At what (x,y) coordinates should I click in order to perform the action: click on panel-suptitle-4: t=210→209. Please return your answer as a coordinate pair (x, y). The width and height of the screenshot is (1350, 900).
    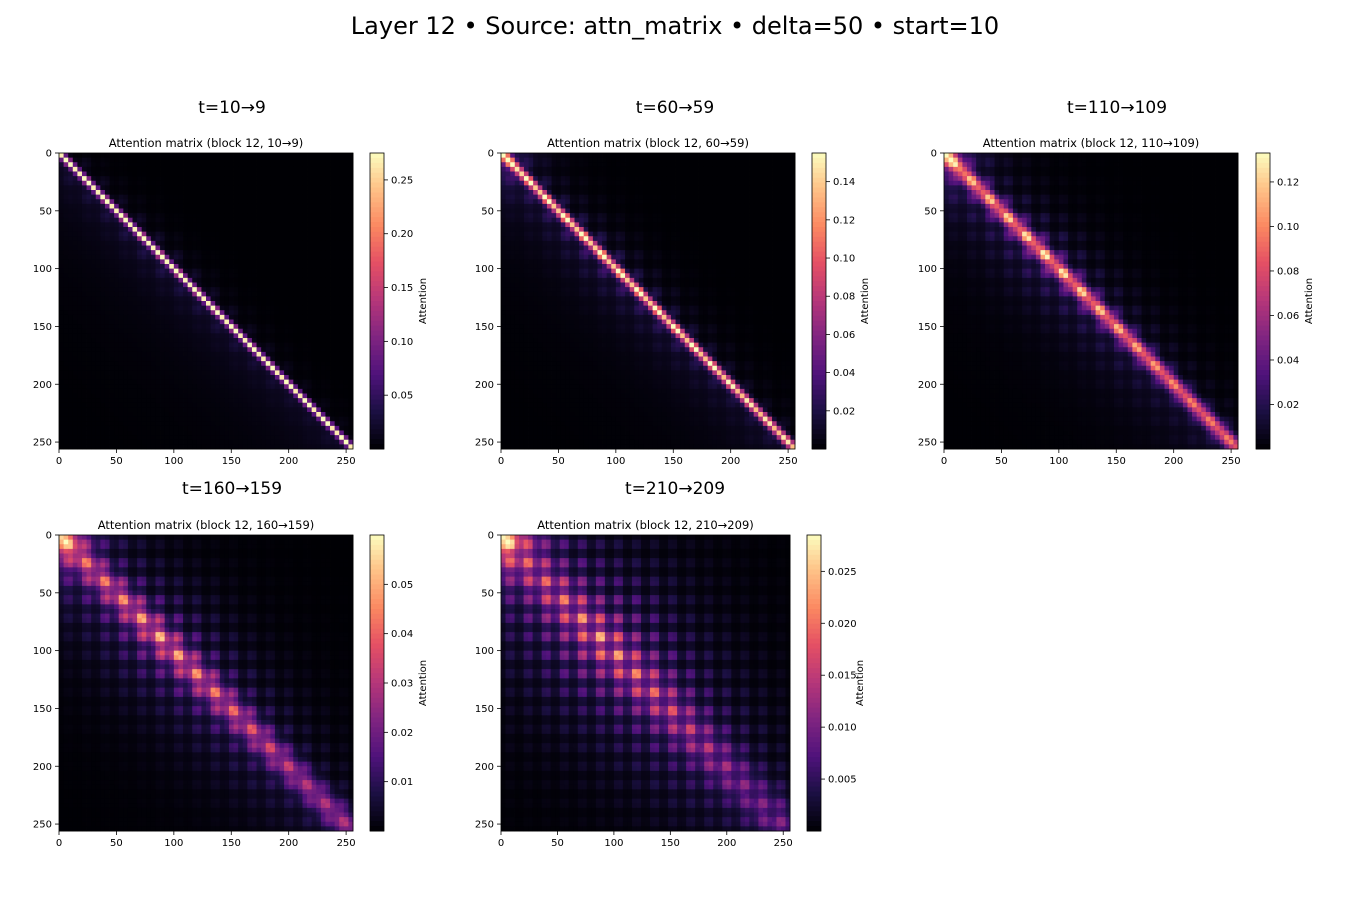
    Looking at the image, I should click on (675, 489).